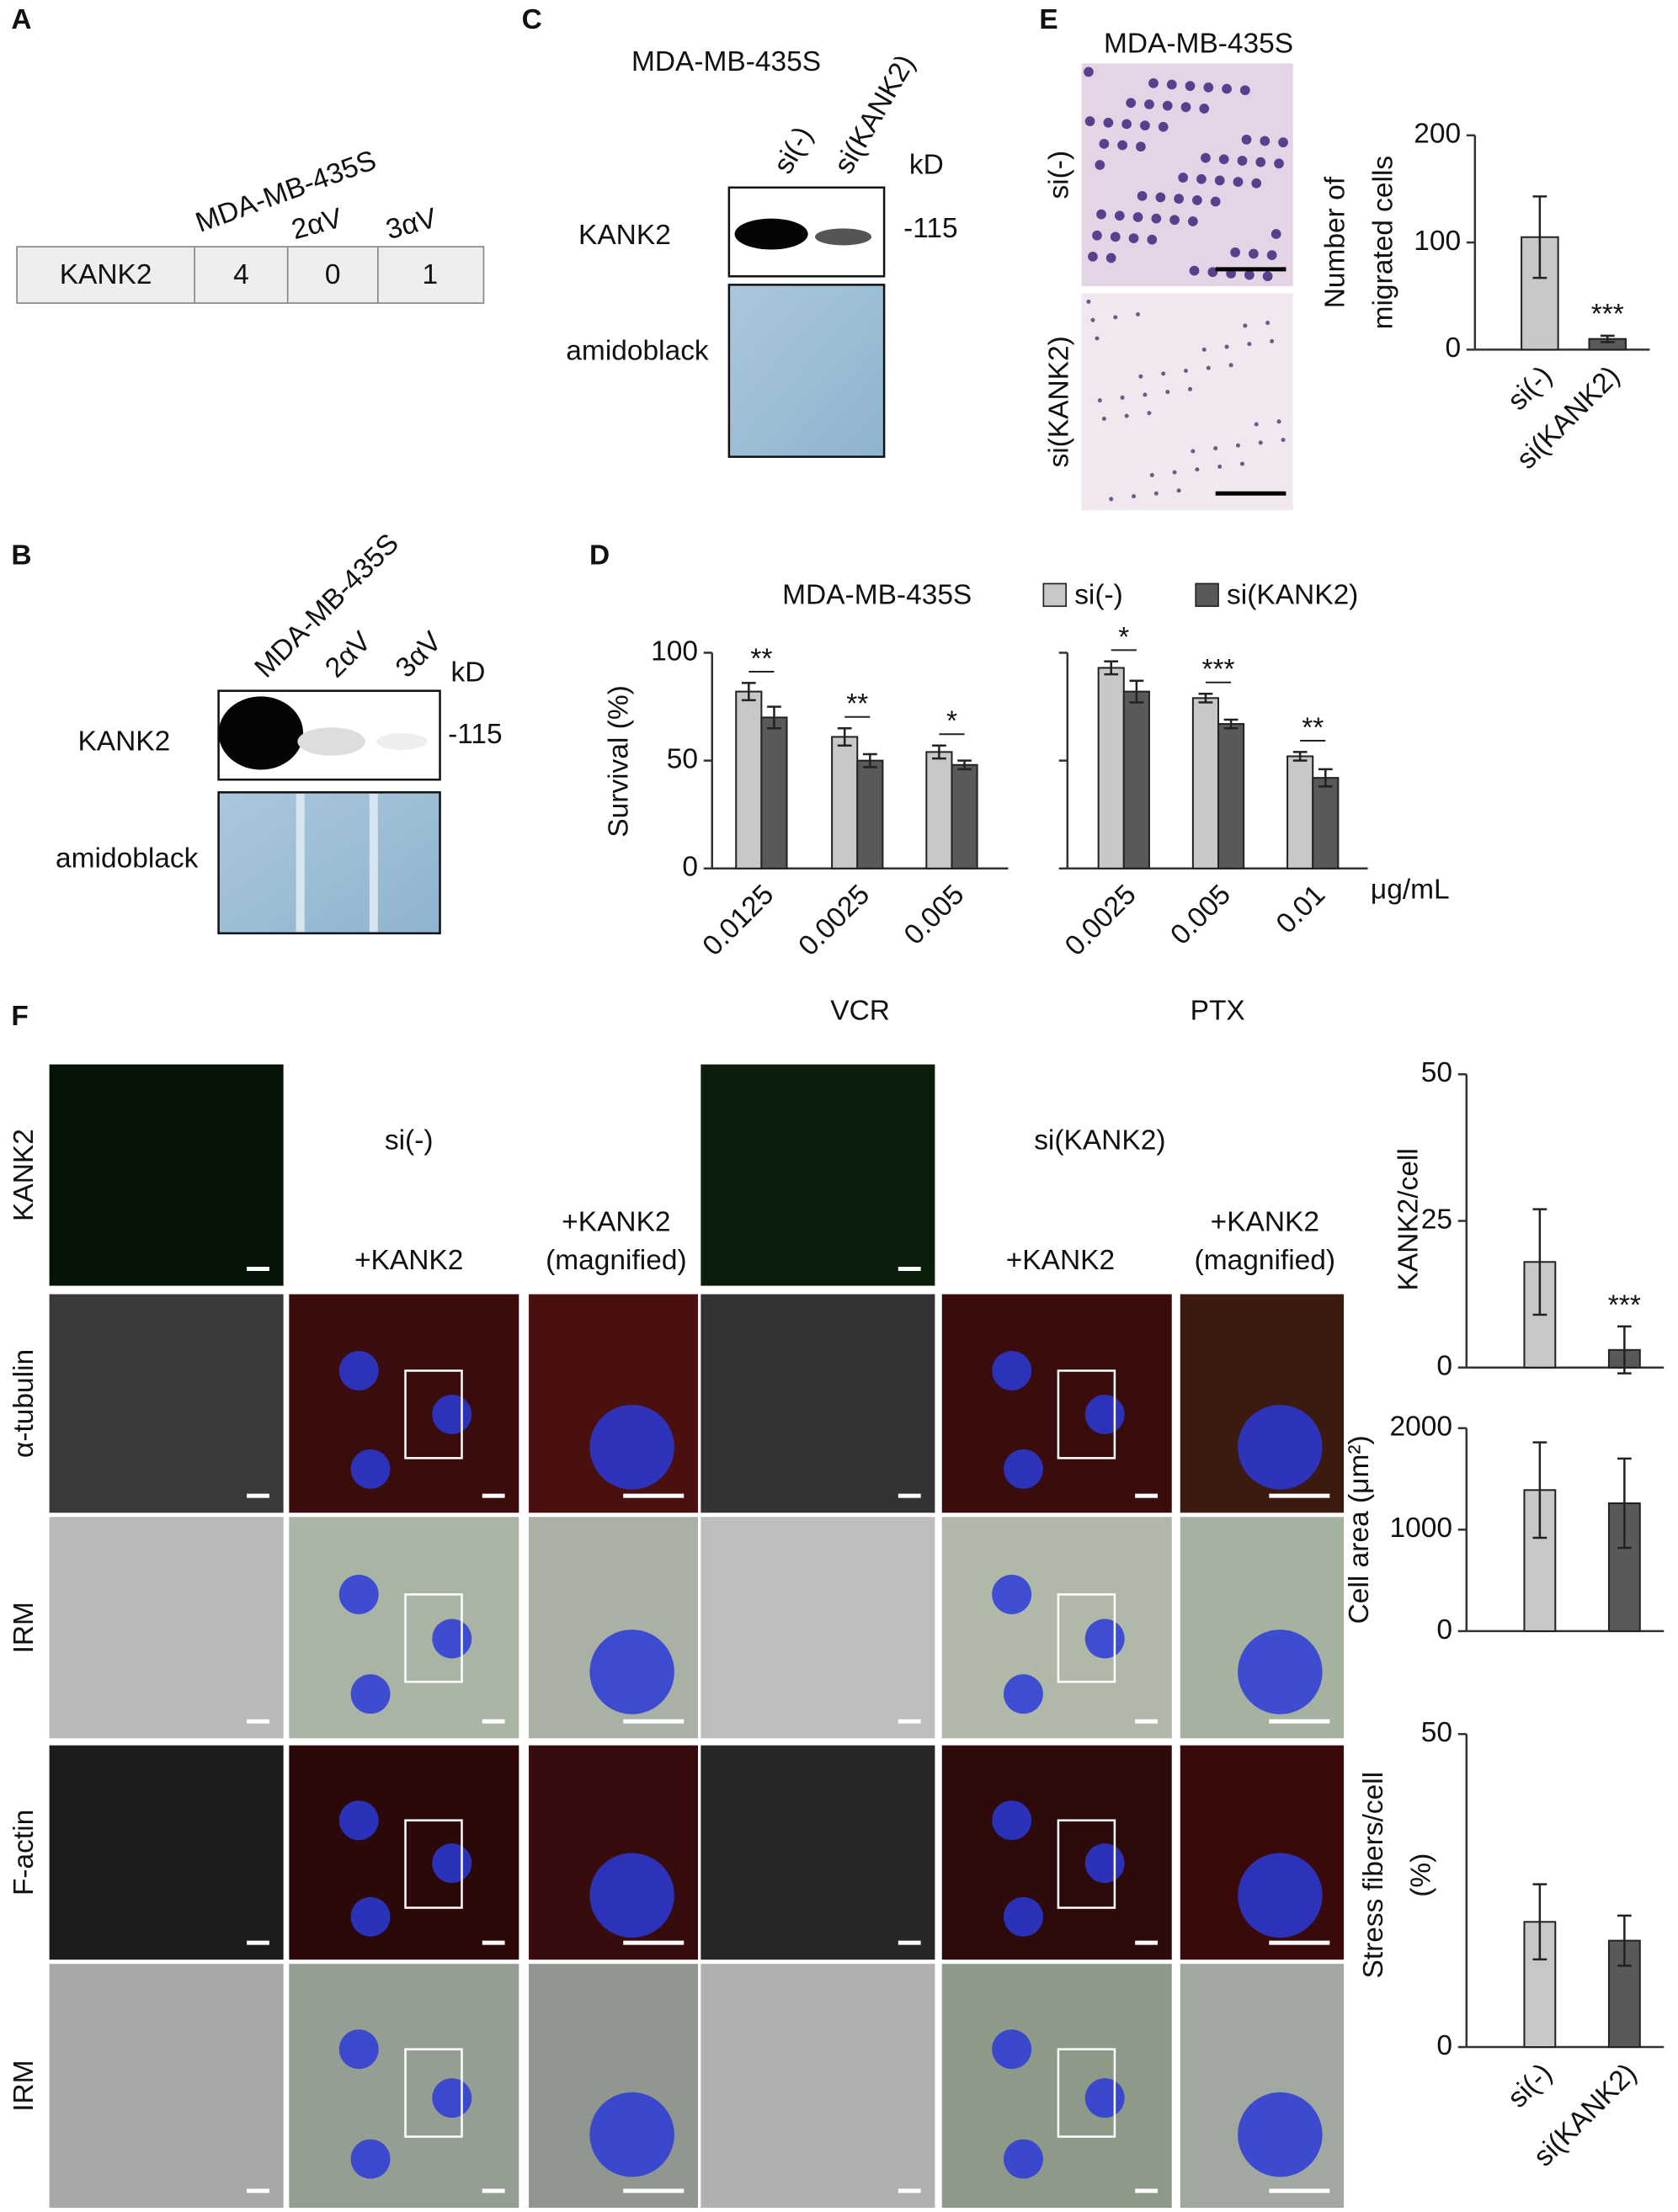  What do you see at coordinates (1421, 1875) in the screenshot?
I see `y-axis-label: (%)` at bounding box center [1421, 1875].